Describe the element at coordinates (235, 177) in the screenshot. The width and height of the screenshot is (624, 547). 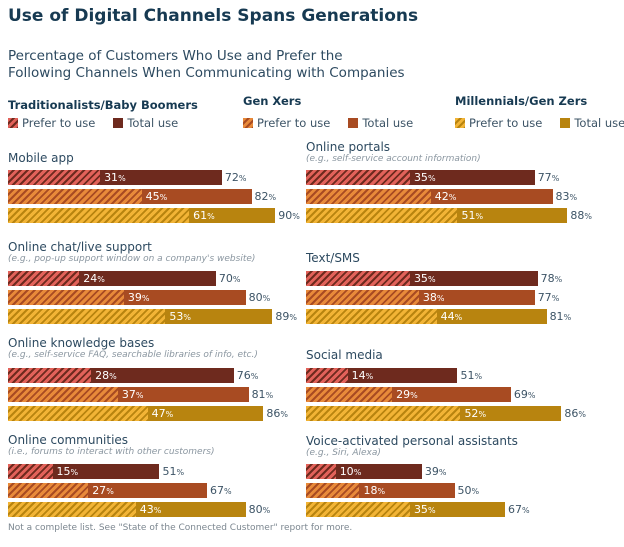
I see `value-label-total: 72%` at that location.